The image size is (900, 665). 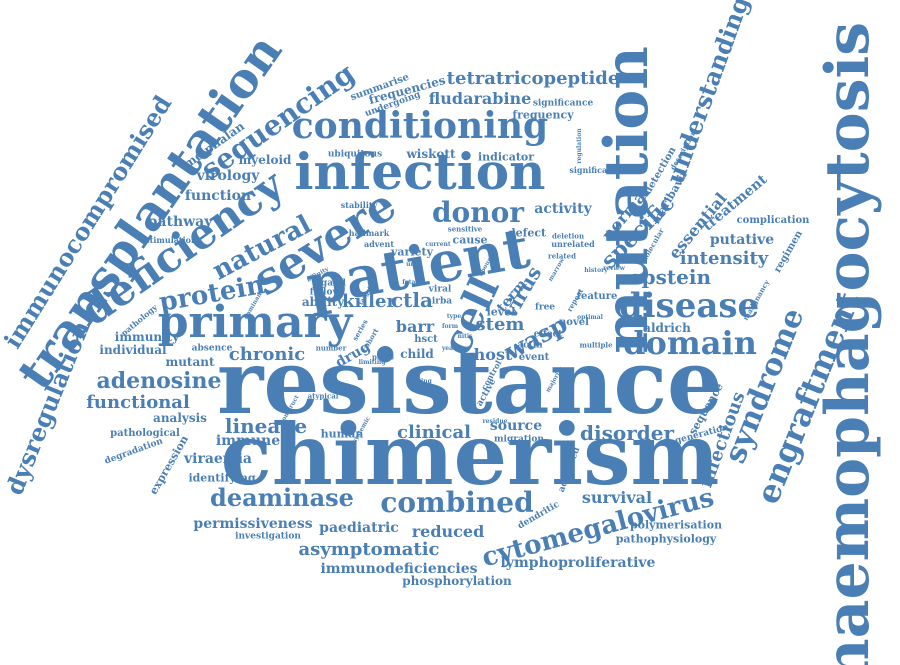 What do you see at coordinates (417, 354) in the screenshot?
I see `word: child` at bounding box center [417, 354].